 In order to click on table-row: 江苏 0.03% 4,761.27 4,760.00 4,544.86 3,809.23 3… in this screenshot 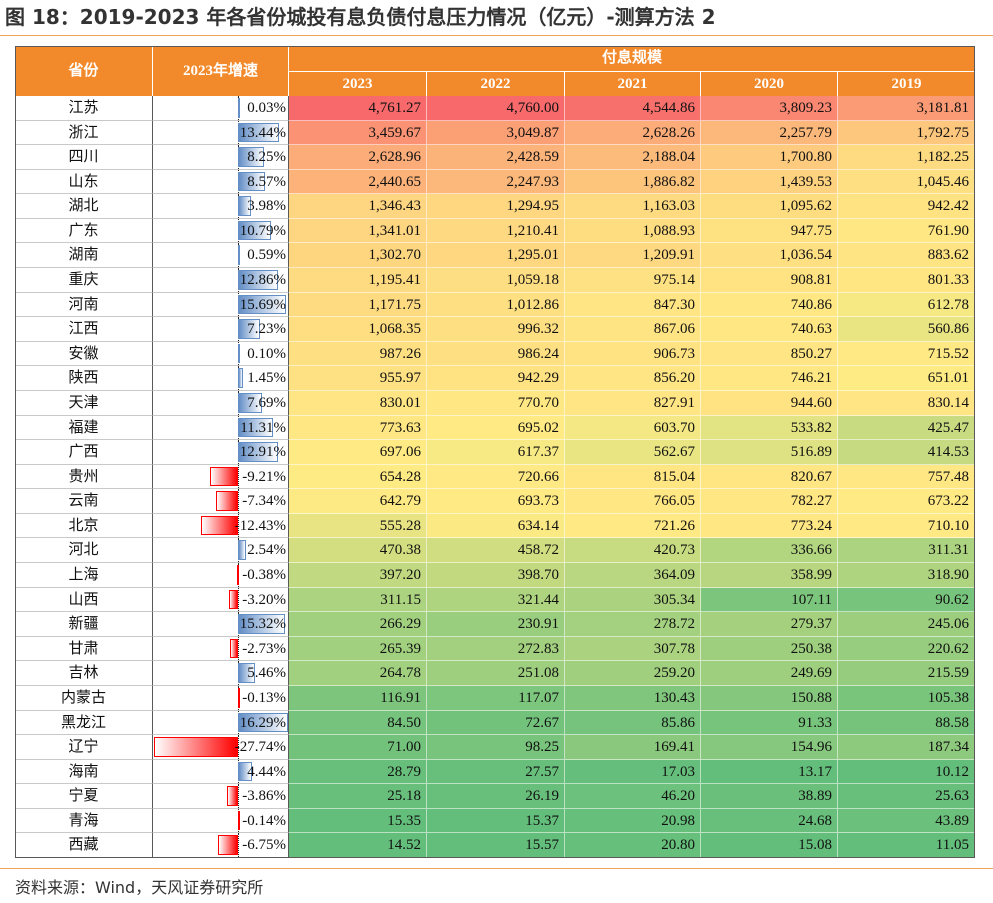, I will do `click(495, 108)`.